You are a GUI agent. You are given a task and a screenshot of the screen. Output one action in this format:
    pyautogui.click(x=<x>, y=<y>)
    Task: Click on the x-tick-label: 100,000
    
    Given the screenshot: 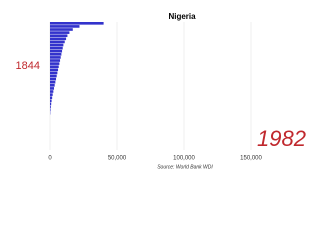 What is the action you would take?
    pyautogui.click(x=184, y=159)
    